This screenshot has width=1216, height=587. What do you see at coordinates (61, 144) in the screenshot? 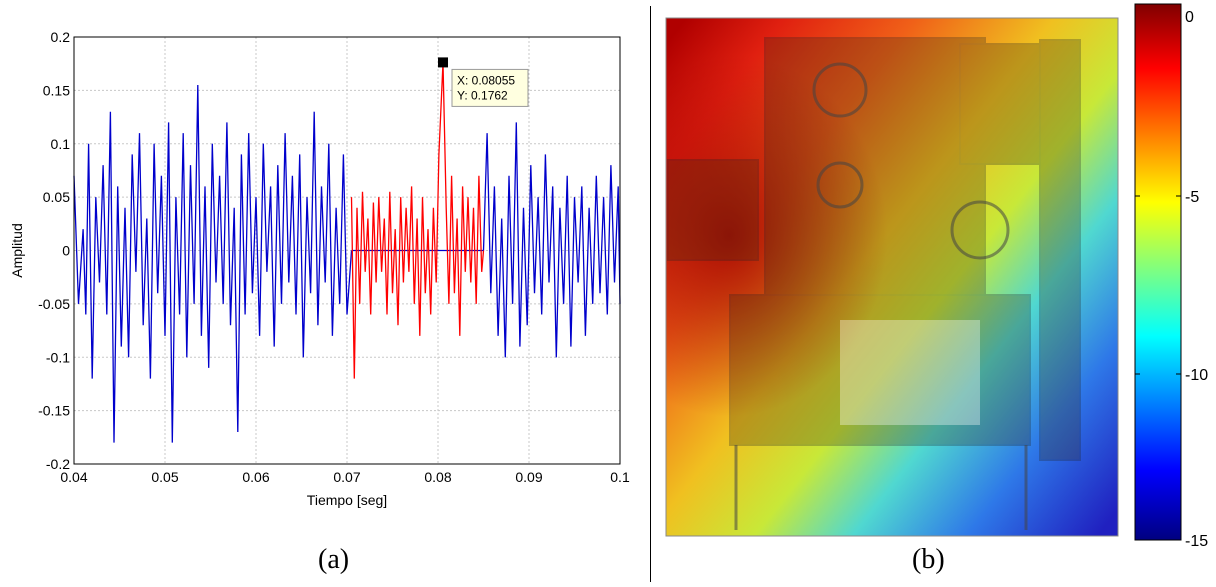
I see `y-tick-label: 0.1` at bounding box center [61, 144].